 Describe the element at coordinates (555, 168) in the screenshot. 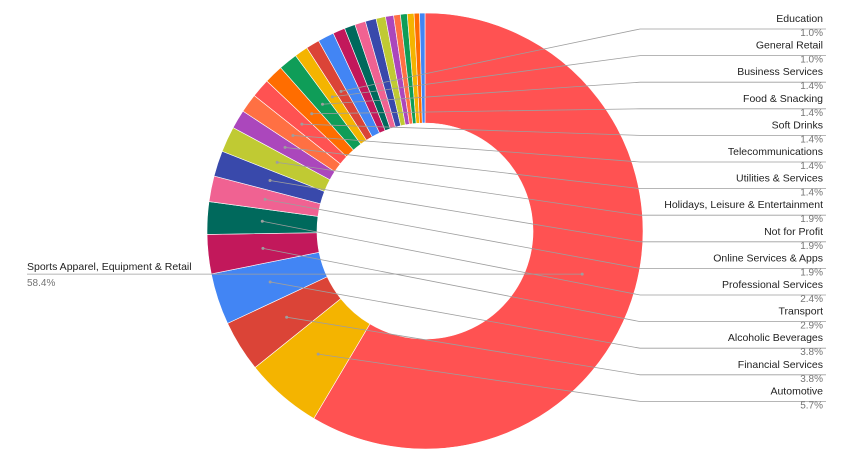

I see `leader-line-utilities-services` at that location.